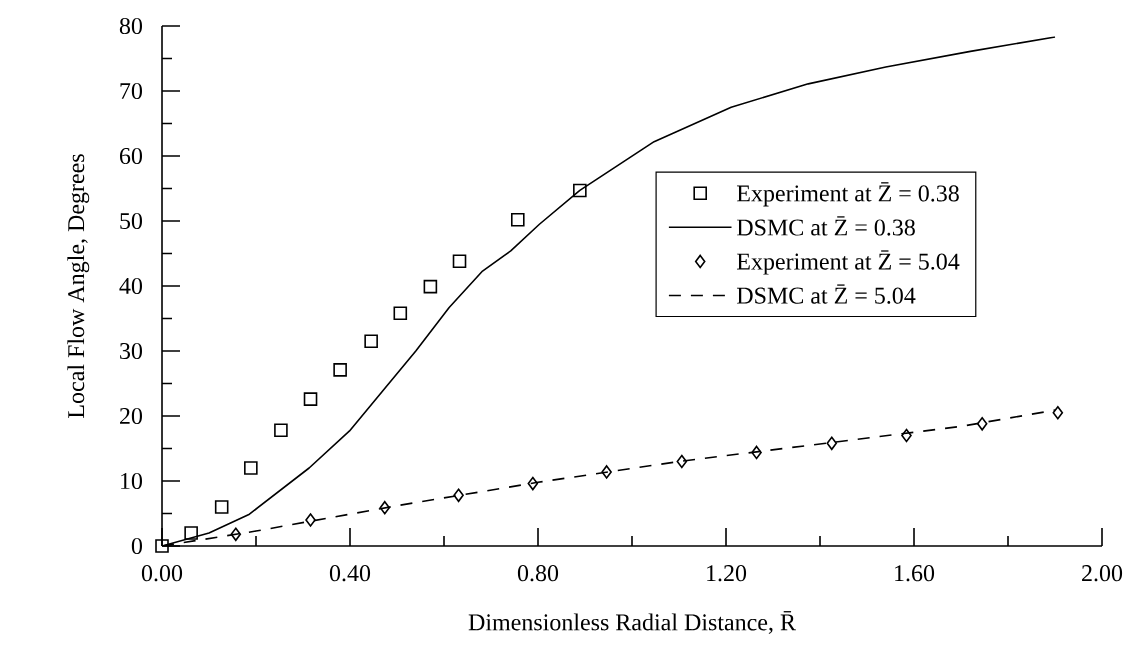 The image size is (1146, 670). Describe the element at coordinates (131, 91) in the screenshot. I see `y-tick-label: 70` at that location.